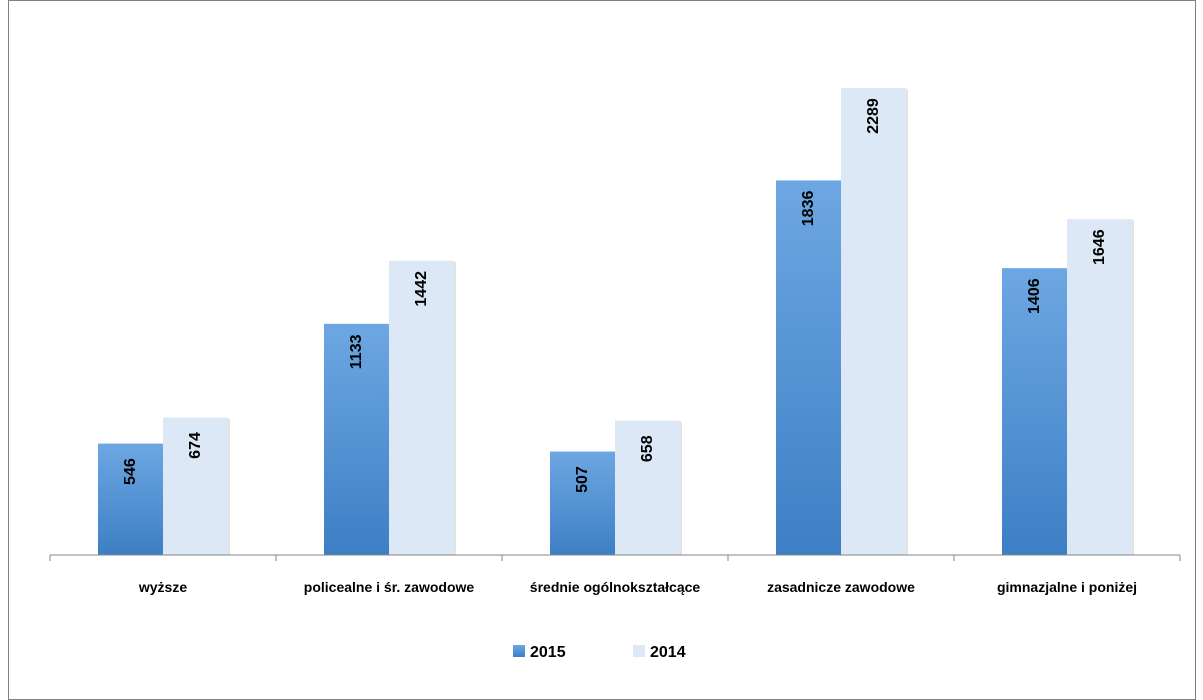 The height and width of the screenshot is (700, 1203). What do you see at coordinates (130, 471) in the screenshot?
I see `data-label-2015-wyzsze: 546` at bounding box center [130, 471].